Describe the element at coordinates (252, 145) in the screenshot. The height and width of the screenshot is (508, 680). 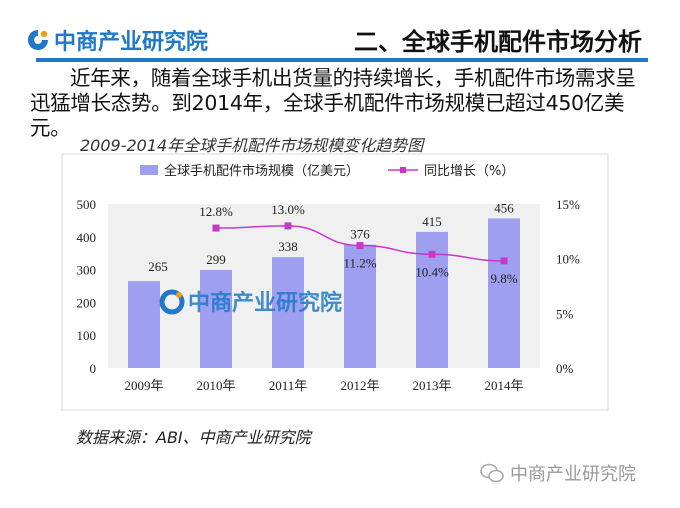
I see `chart-title: 2009-2014年全球手机配件市场规模变化趋势图` at that location.